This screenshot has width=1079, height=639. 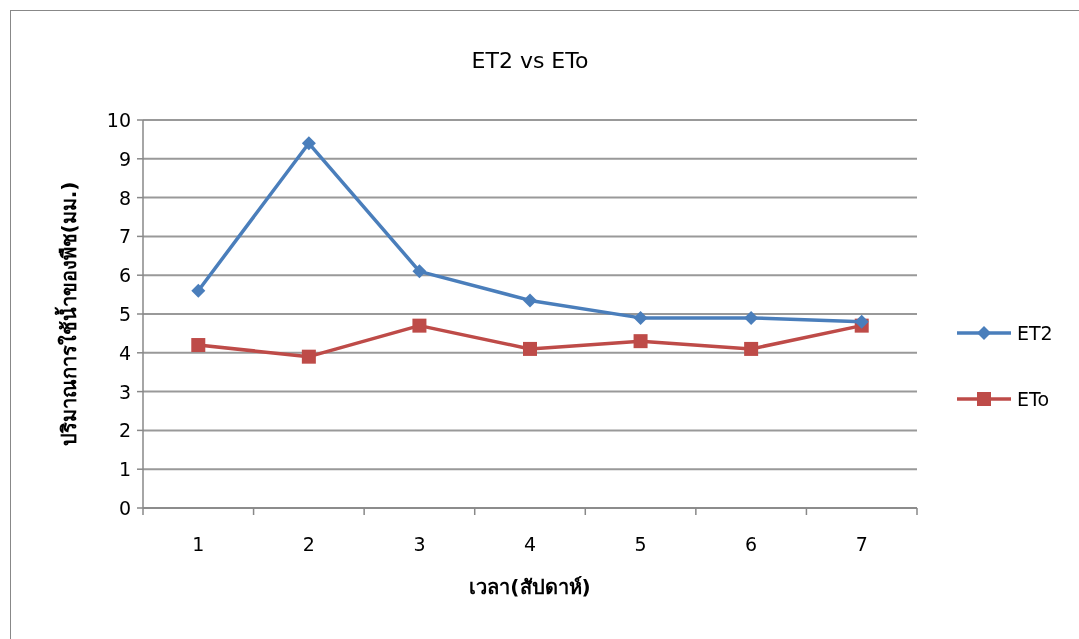 I want to click on y-tick-label: 4, so click(x=124, y=352).